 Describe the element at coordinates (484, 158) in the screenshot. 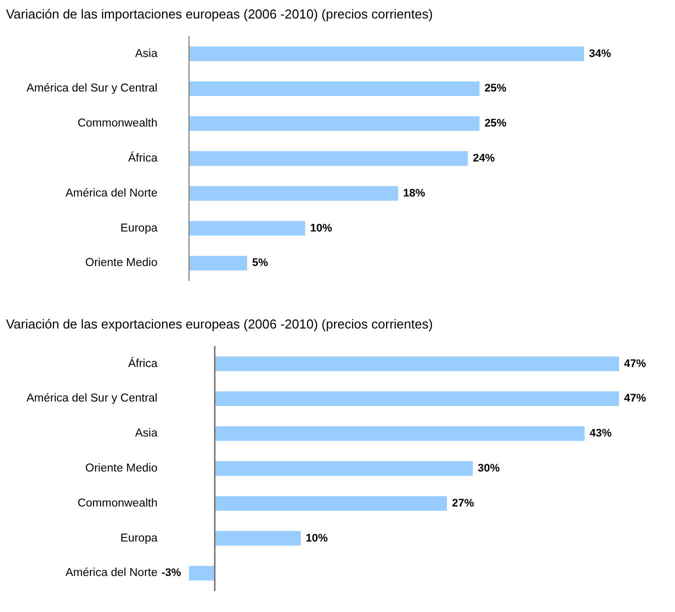

I see `data-label: 24%` at that location.